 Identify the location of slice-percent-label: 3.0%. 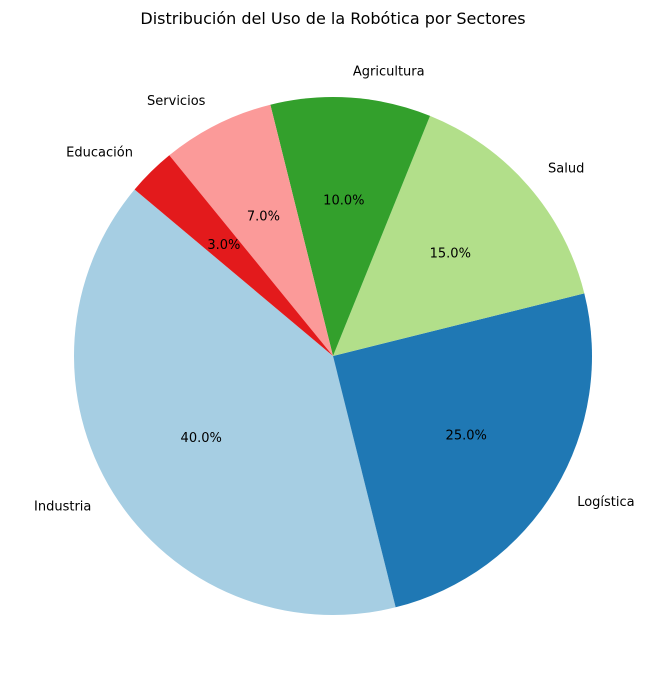
(223, 245).